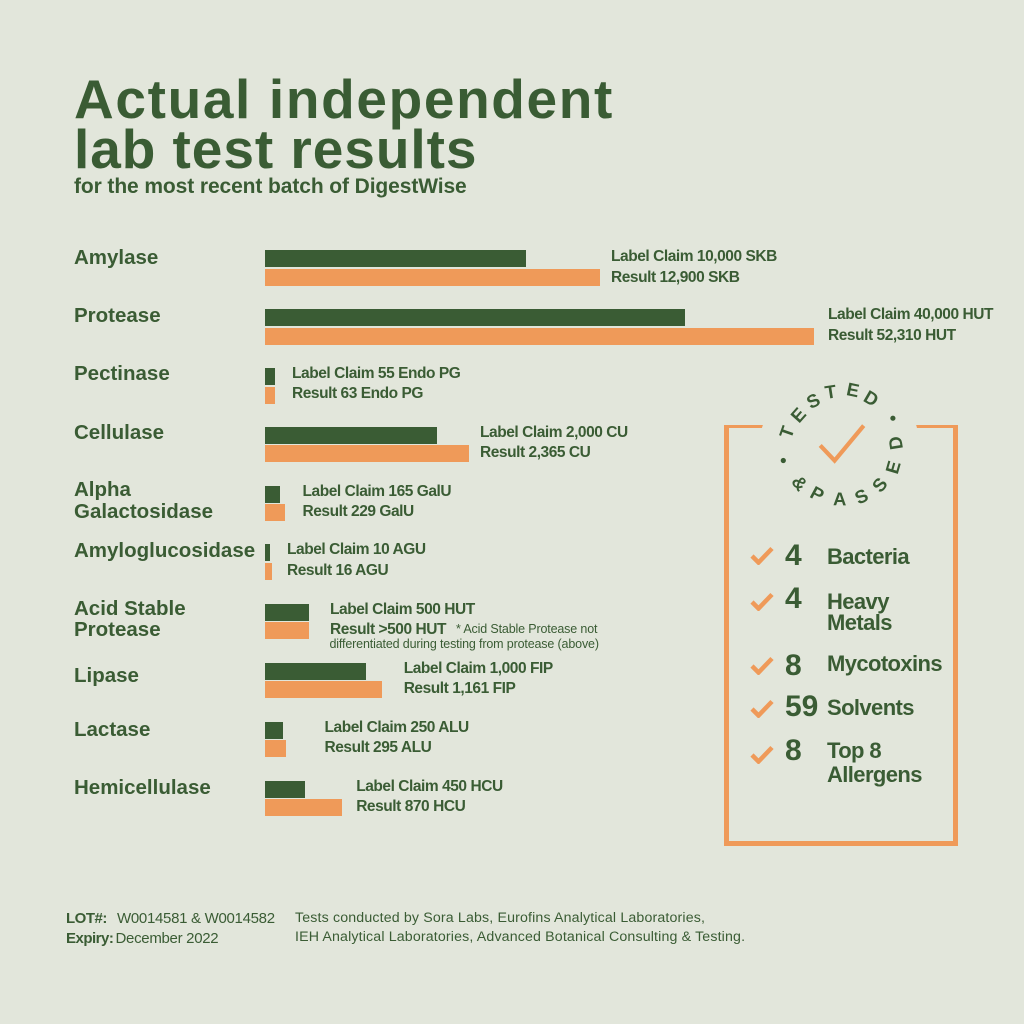 The height and width of the screenshot is (1024, 1024). I want to click on svg-text: A, so click(840, 498).